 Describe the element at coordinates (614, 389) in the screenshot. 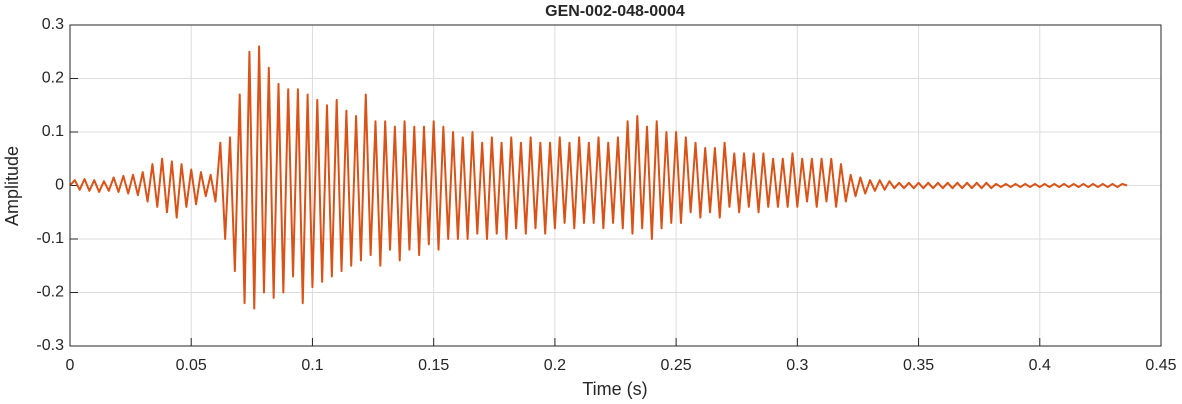

I see `x-axis-label: Time (s)` at that location.